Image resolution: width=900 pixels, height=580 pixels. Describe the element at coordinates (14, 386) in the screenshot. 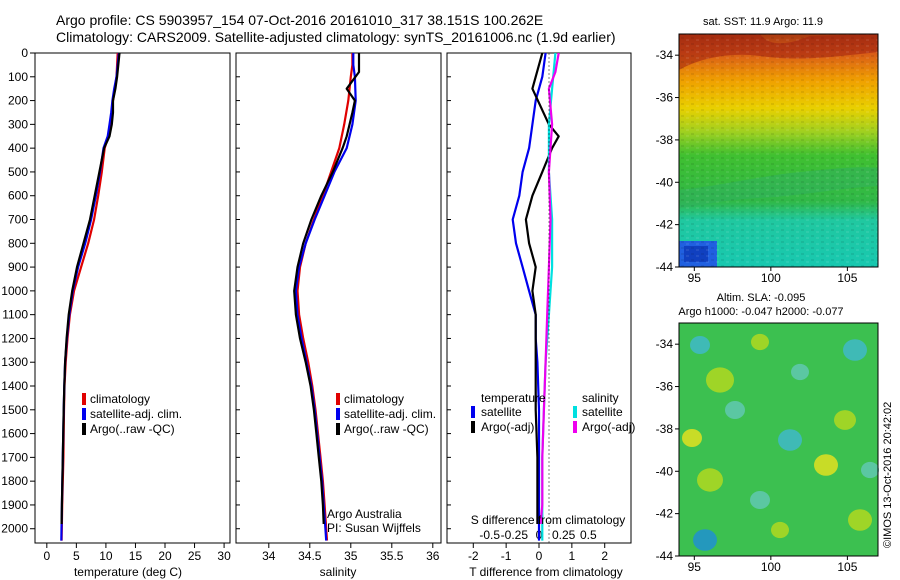

I see `depth-tick-label: 1400` at that location.